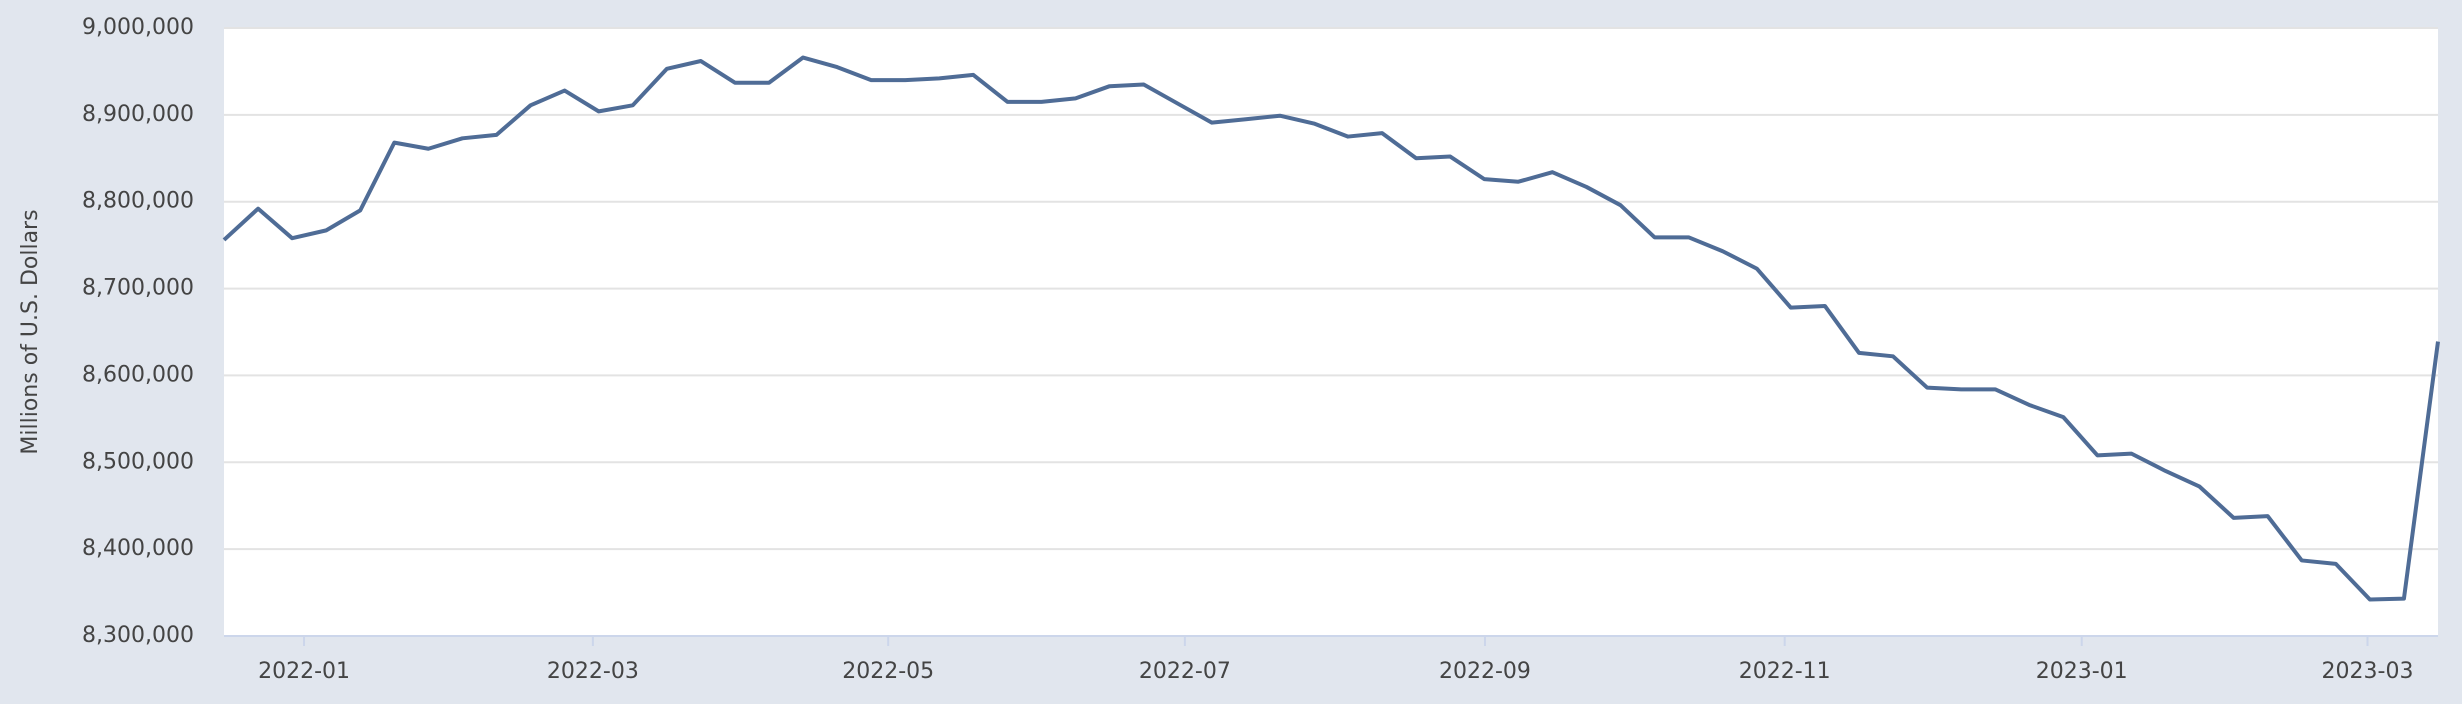 Image resolution: width=2462 pixels, height=704 pixels. Describe the element at coordinates (138, 288) in the screenshot. I see `y-tick-label: 8,700,000` at that location.